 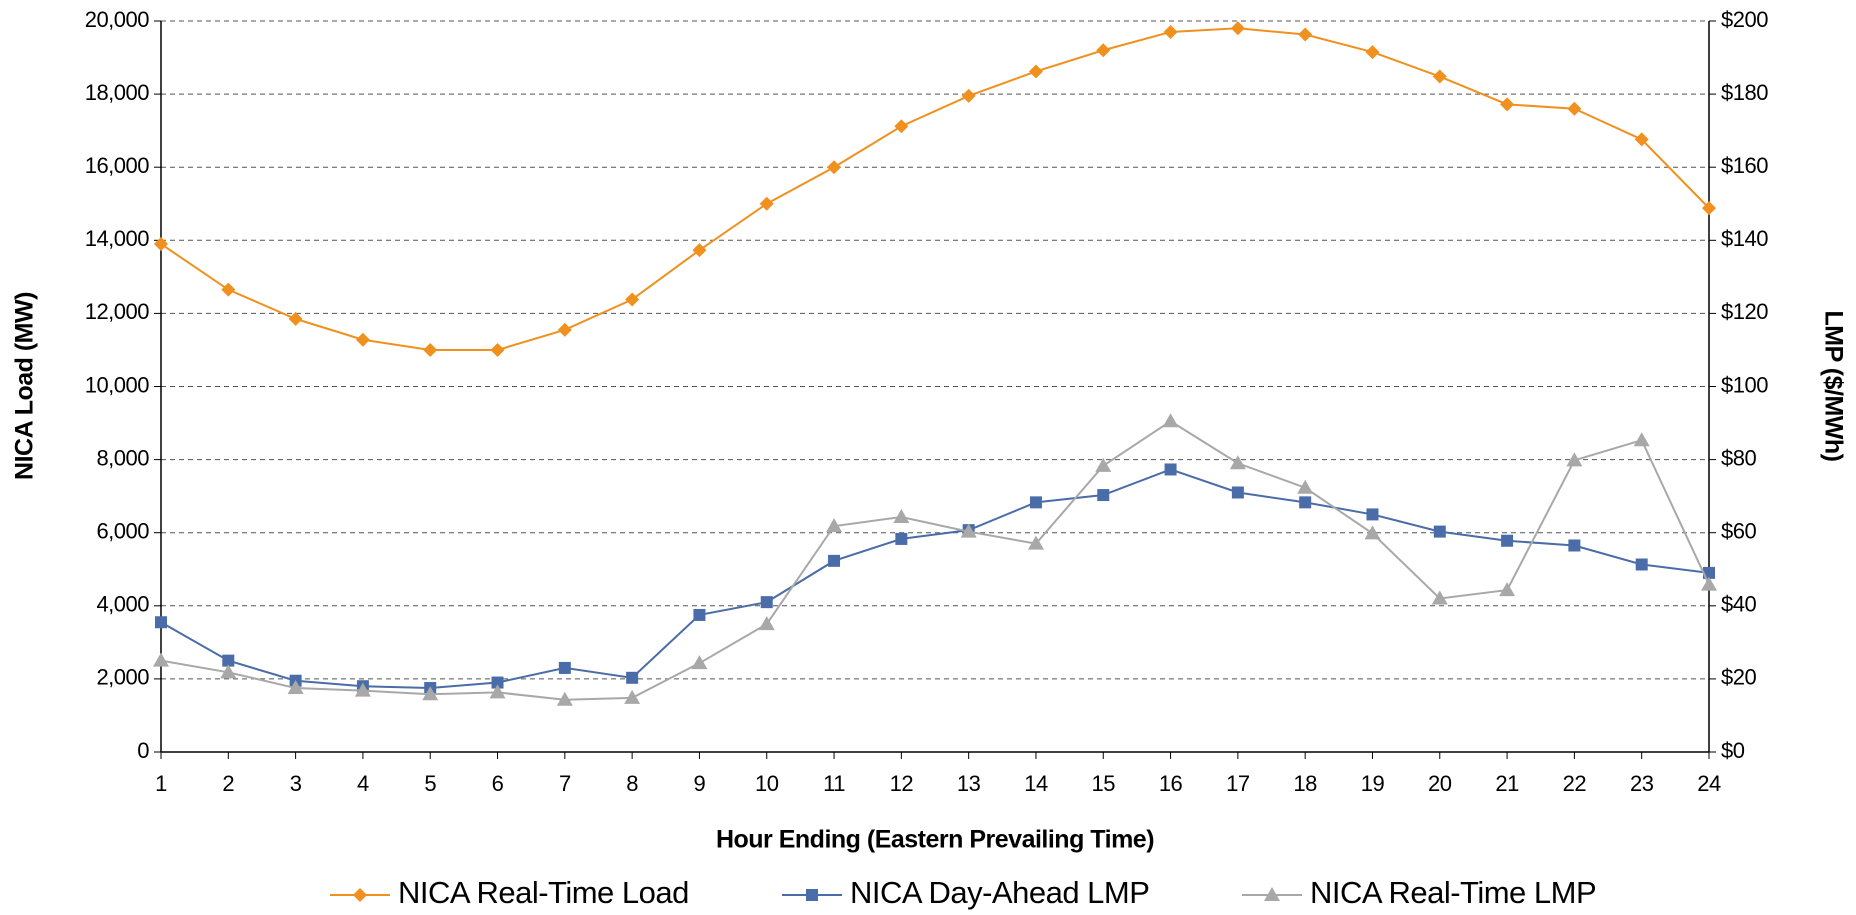 I want to click on y-tick-label: 10,000, so click(x=117, y=384).